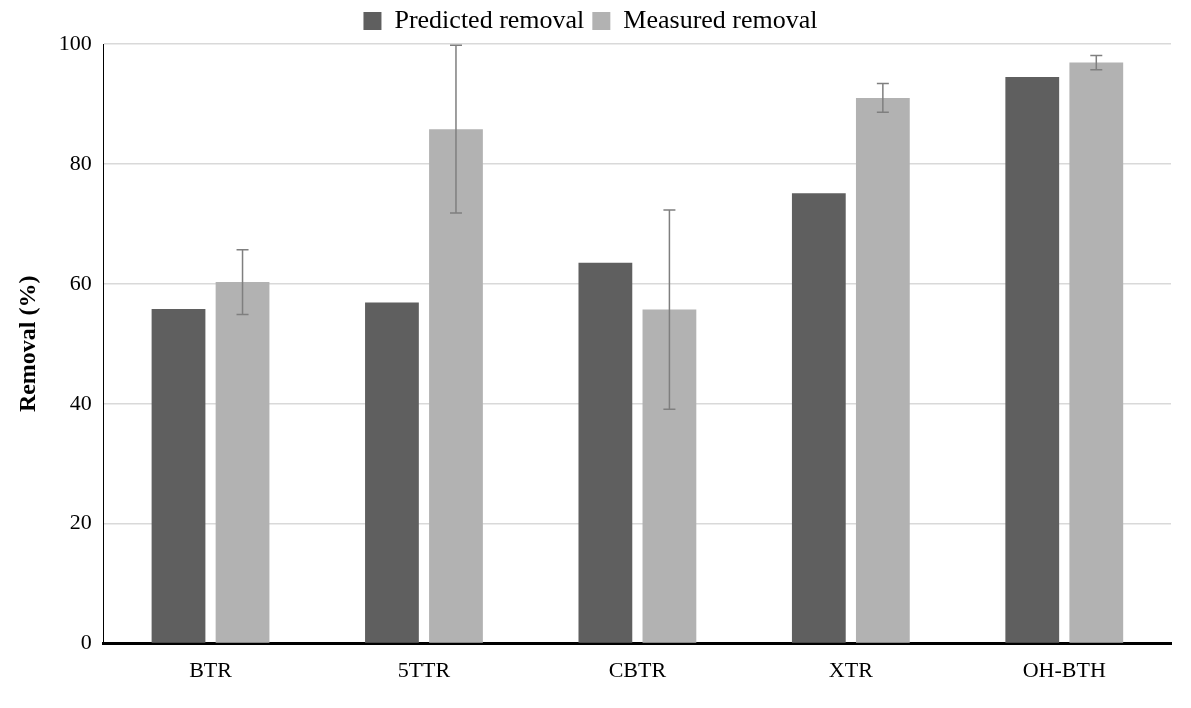 The width and height of the screenshot is (1191, 708). I want to click on y-tick-label: 40, so click(80, 402).